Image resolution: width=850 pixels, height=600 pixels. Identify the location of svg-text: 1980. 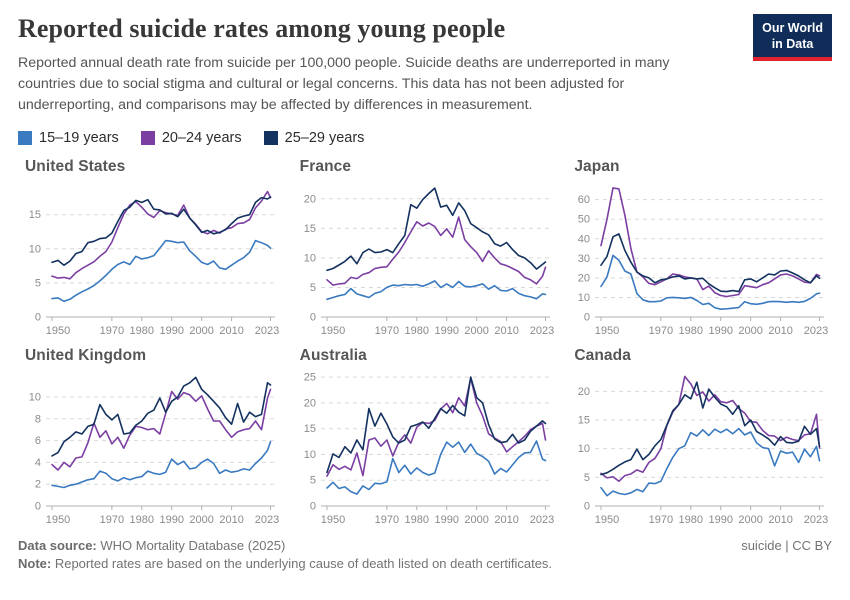
(142, 520).